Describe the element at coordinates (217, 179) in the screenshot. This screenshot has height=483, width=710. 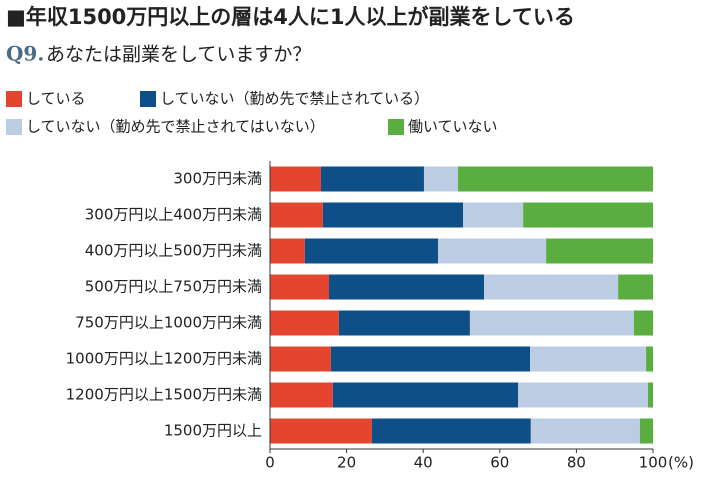
I see `category-label: 300万円未満` at that location.